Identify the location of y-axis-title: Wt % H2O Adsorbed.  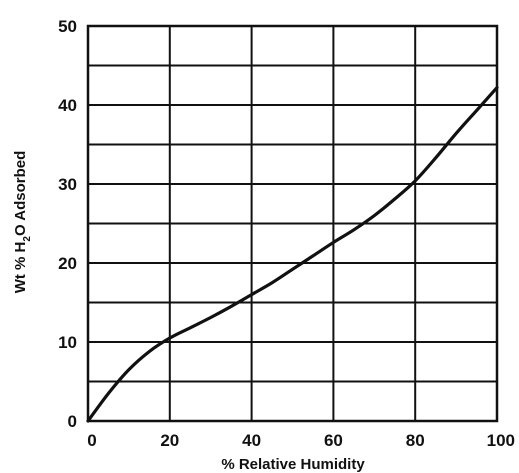
(22, 222).